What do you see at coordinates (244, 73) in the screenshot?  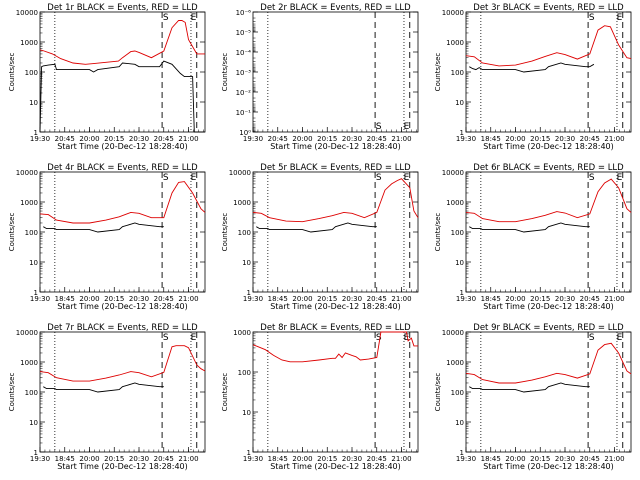 I see `y-tick-label: 10⁻³` at bounding box center [244, 73].